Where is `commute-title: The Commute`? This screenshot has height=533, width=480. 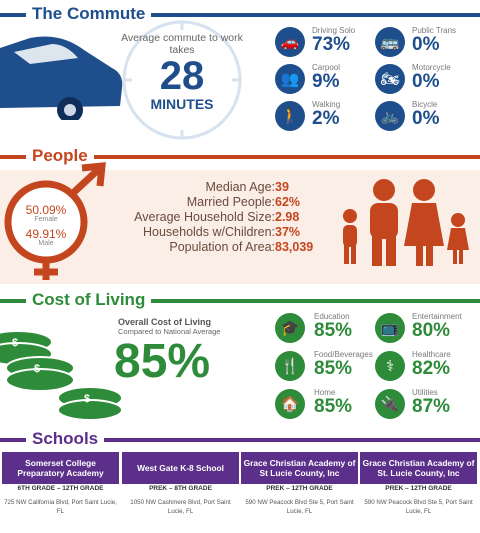 commute-title: The Commute is located at coordinates (89, 14).